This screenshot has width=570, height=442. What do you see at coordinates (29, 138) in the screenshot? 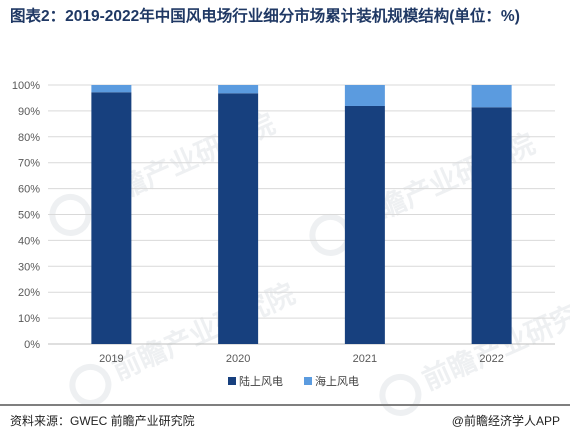
I see `y-tick-label: 80%` at bounding box center [29, 138].